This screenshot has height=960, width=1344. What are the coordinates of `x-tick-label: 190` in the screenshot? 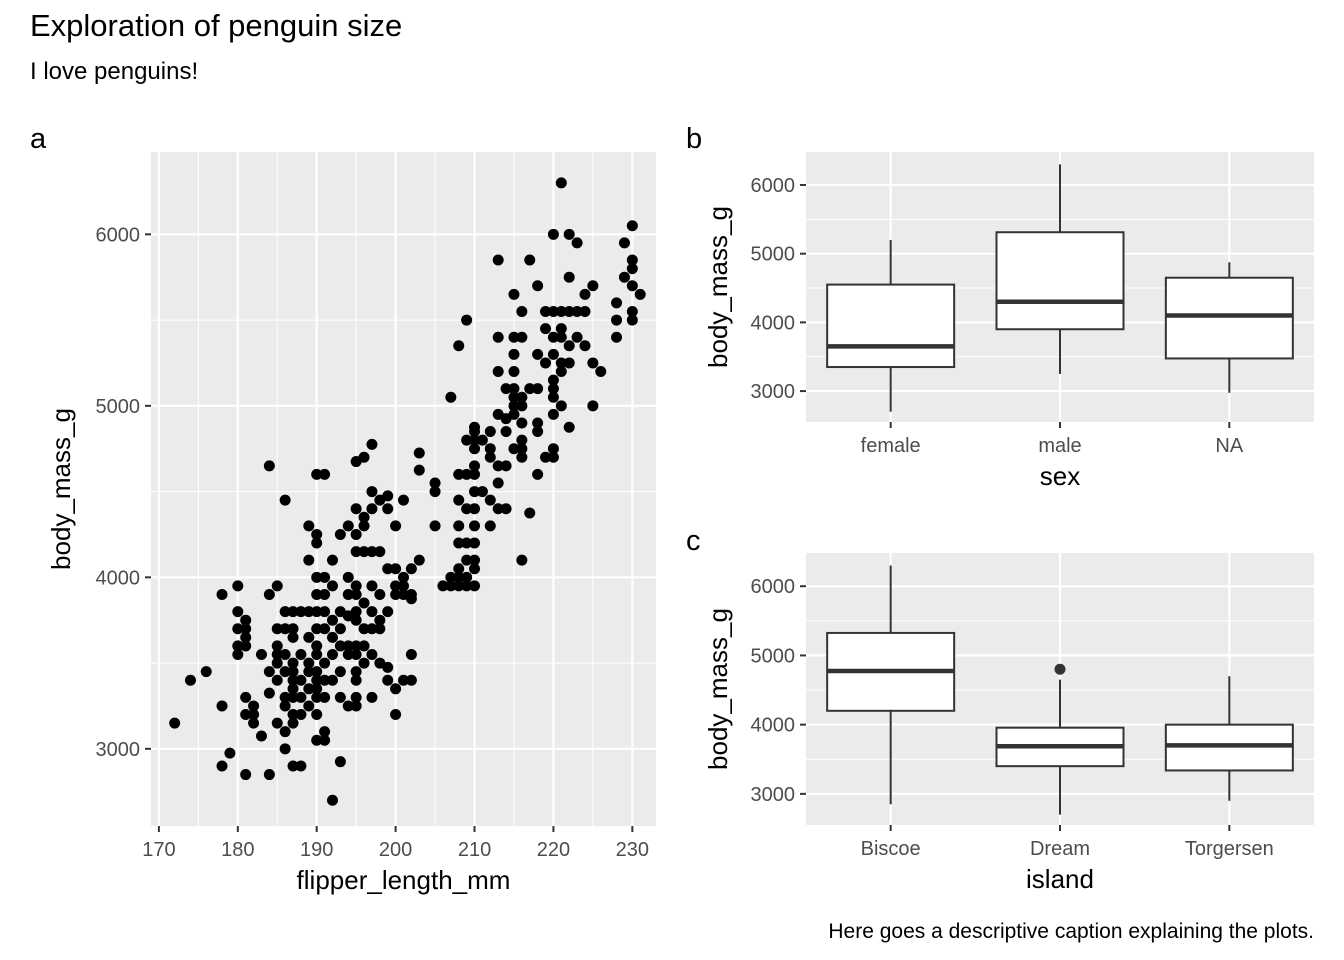 It's located at (316, 850).